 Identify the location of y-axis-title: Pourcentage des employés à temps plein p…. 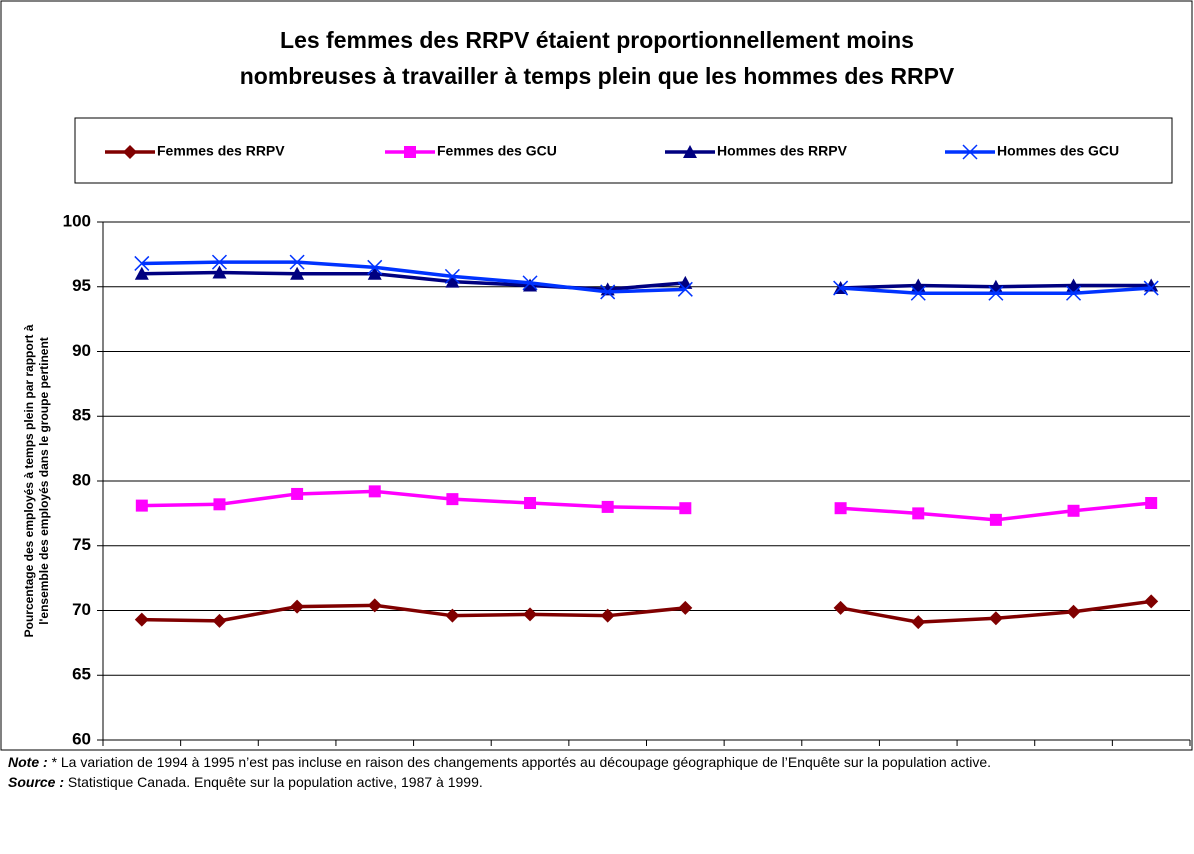
(29, 480).